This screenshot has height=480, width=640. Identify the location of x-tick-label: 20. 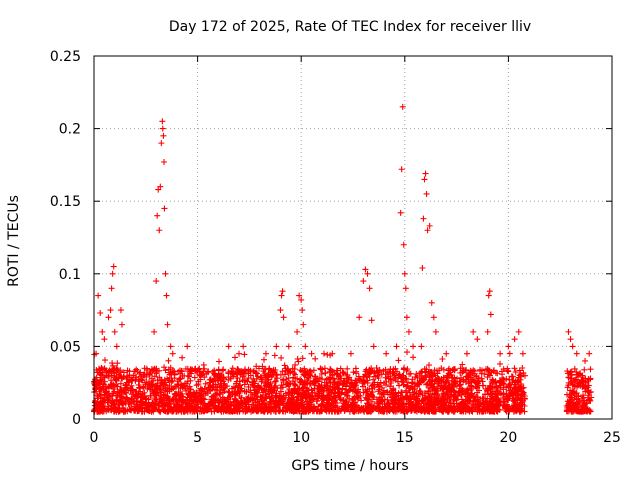
(508, 438).